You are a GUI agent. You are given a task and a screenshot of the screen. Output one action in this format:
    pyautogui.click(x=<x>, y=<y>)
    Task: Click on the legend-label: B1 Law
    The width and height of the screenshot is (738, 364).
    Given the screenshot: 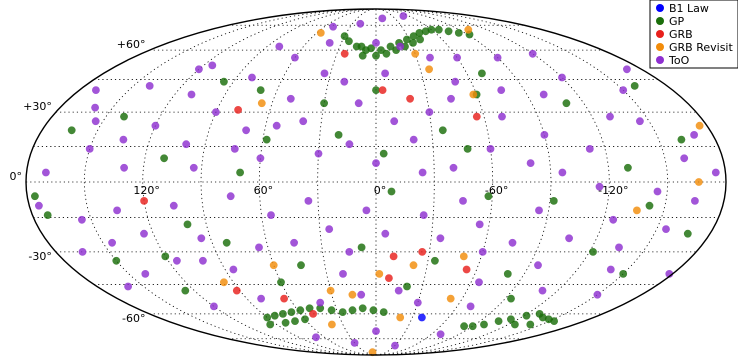 What is the action you would take?
    pyautogui.click(x=689, y=8)
    